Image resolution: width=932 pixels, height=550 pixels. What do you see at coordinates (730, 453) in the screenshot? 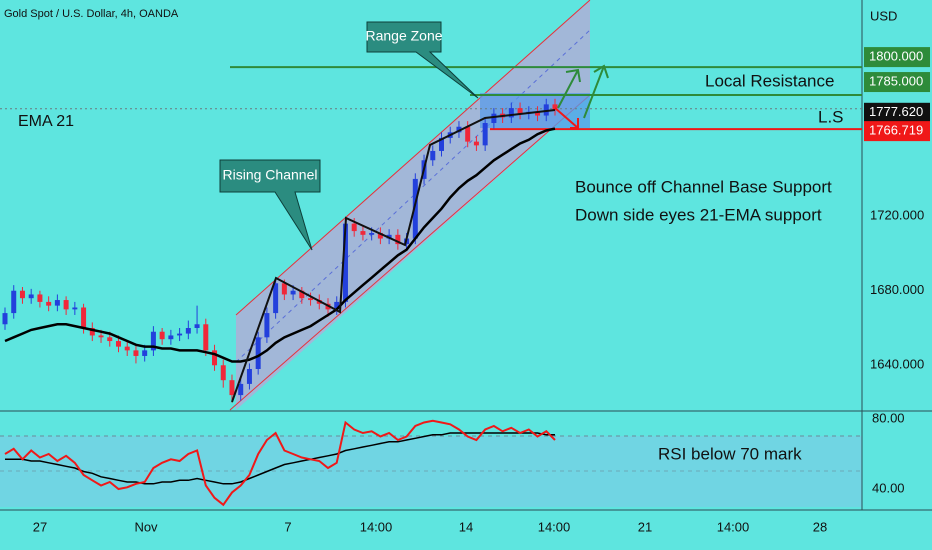
I see `rsi-note: RSI below 70 mark` at bounding box center [730, 453].